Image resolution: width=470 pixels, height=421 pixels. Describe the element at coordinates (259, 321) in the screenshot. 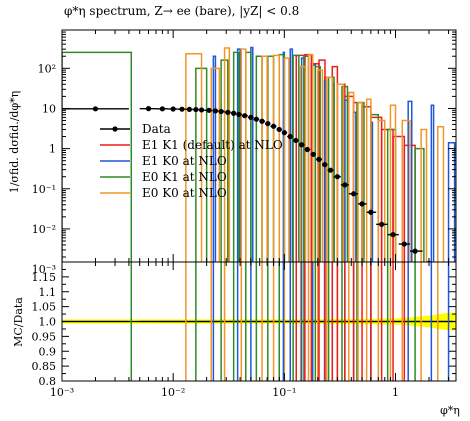

I see `ratio-uncertainty-band` at that location.